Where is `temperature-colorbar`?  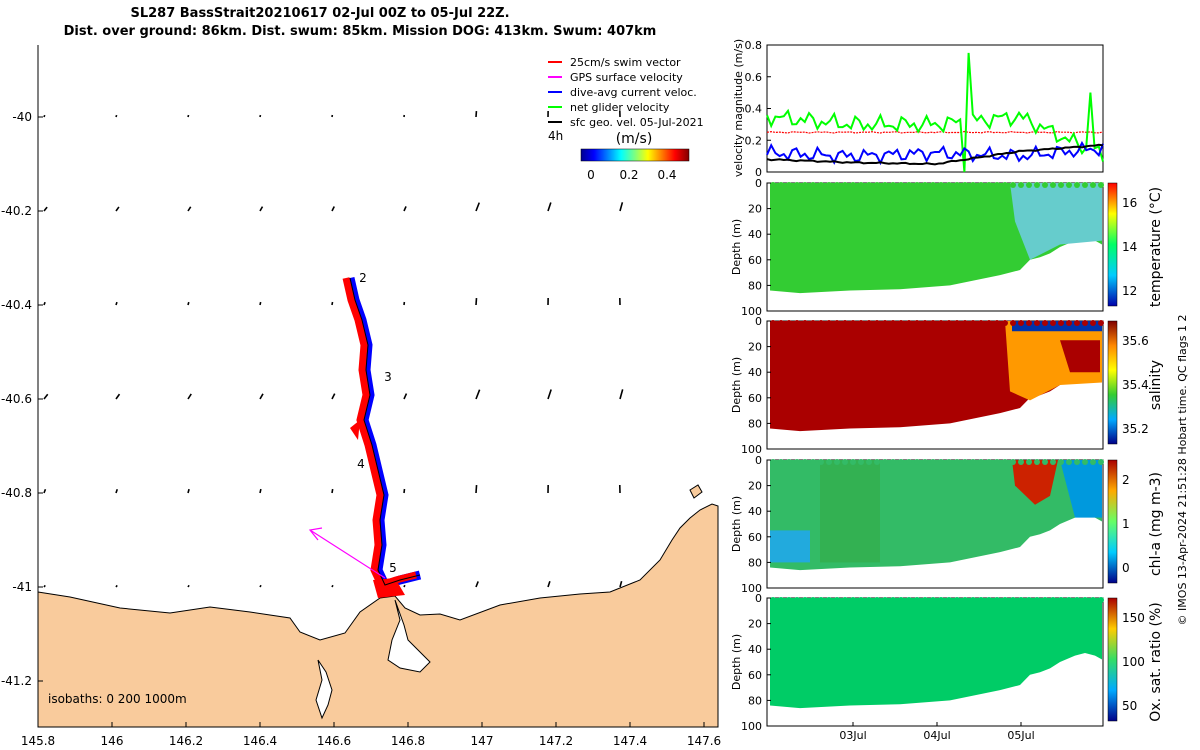
temperature-colorbar is located at coordinates (1112, 244).